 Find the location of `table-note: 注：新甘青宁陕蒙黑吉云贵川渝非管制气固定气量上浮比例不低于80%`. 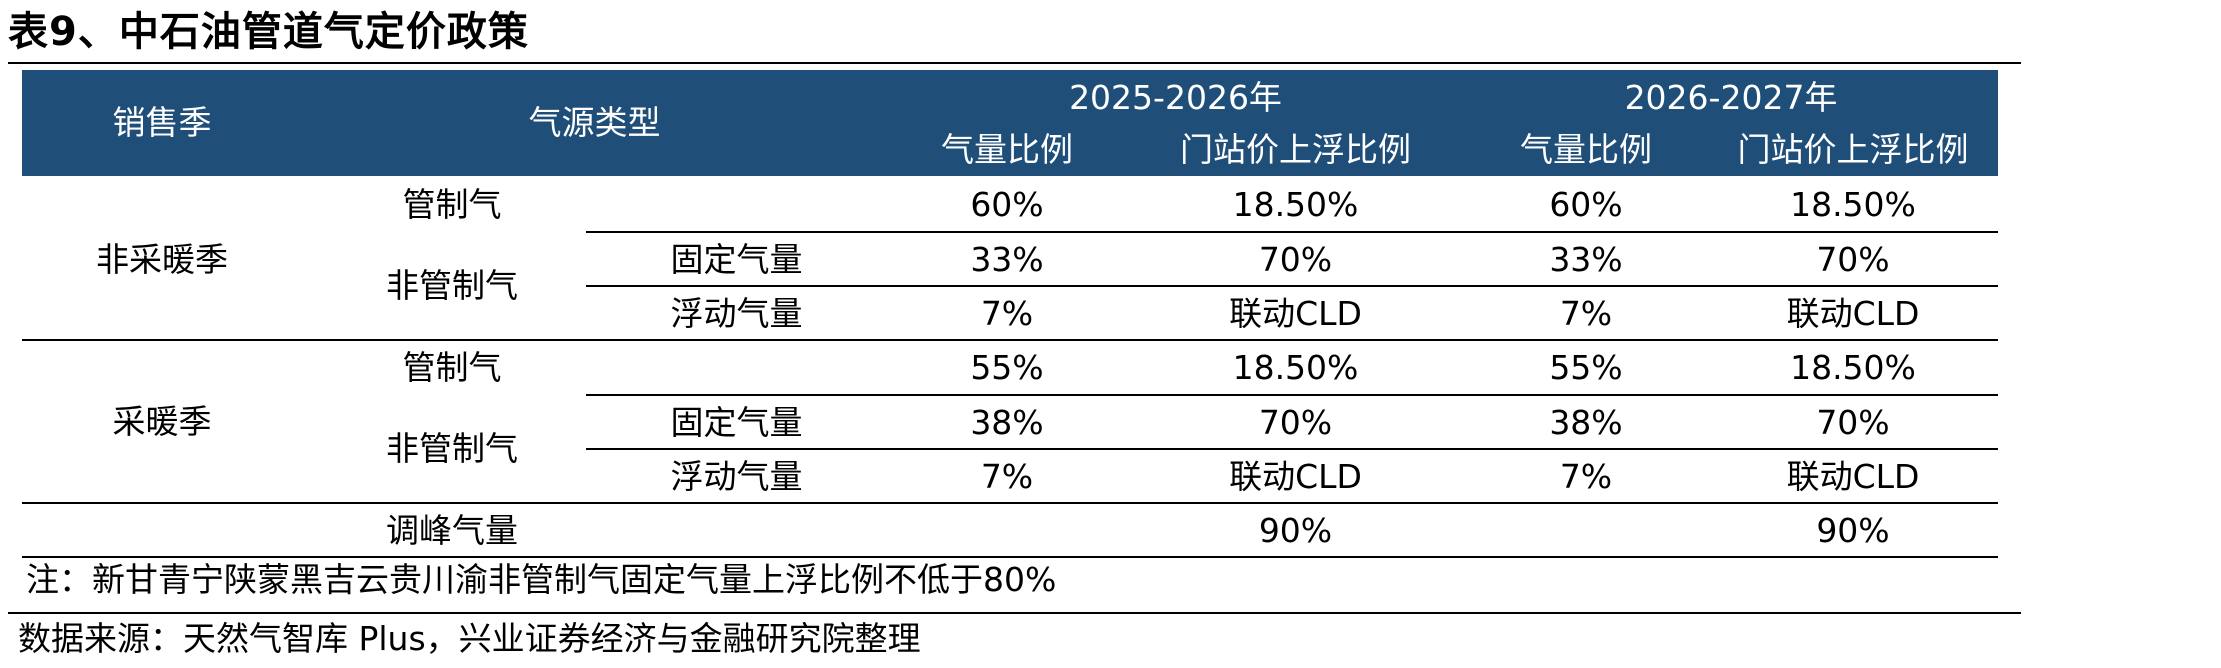

table-note: 注：新甘青宁陕蒙黑吉云贵川渝非管制气固定气量上浮比例不低于80% is located at coordinates (541, 579).